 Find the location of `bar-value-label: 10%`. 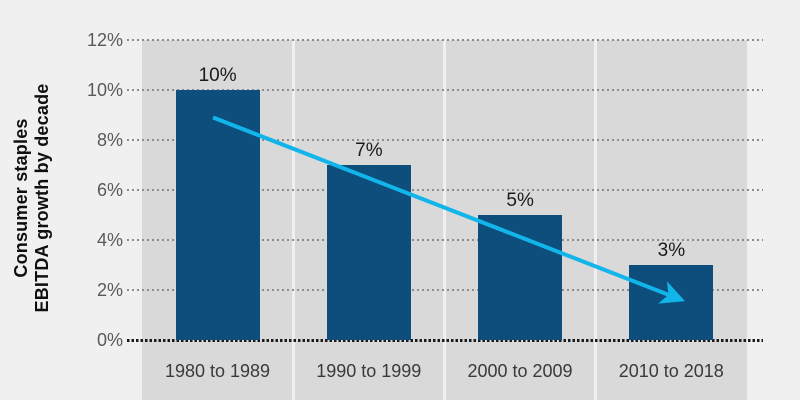

bar-value-label: 10% is located at coordinates (217, 75).